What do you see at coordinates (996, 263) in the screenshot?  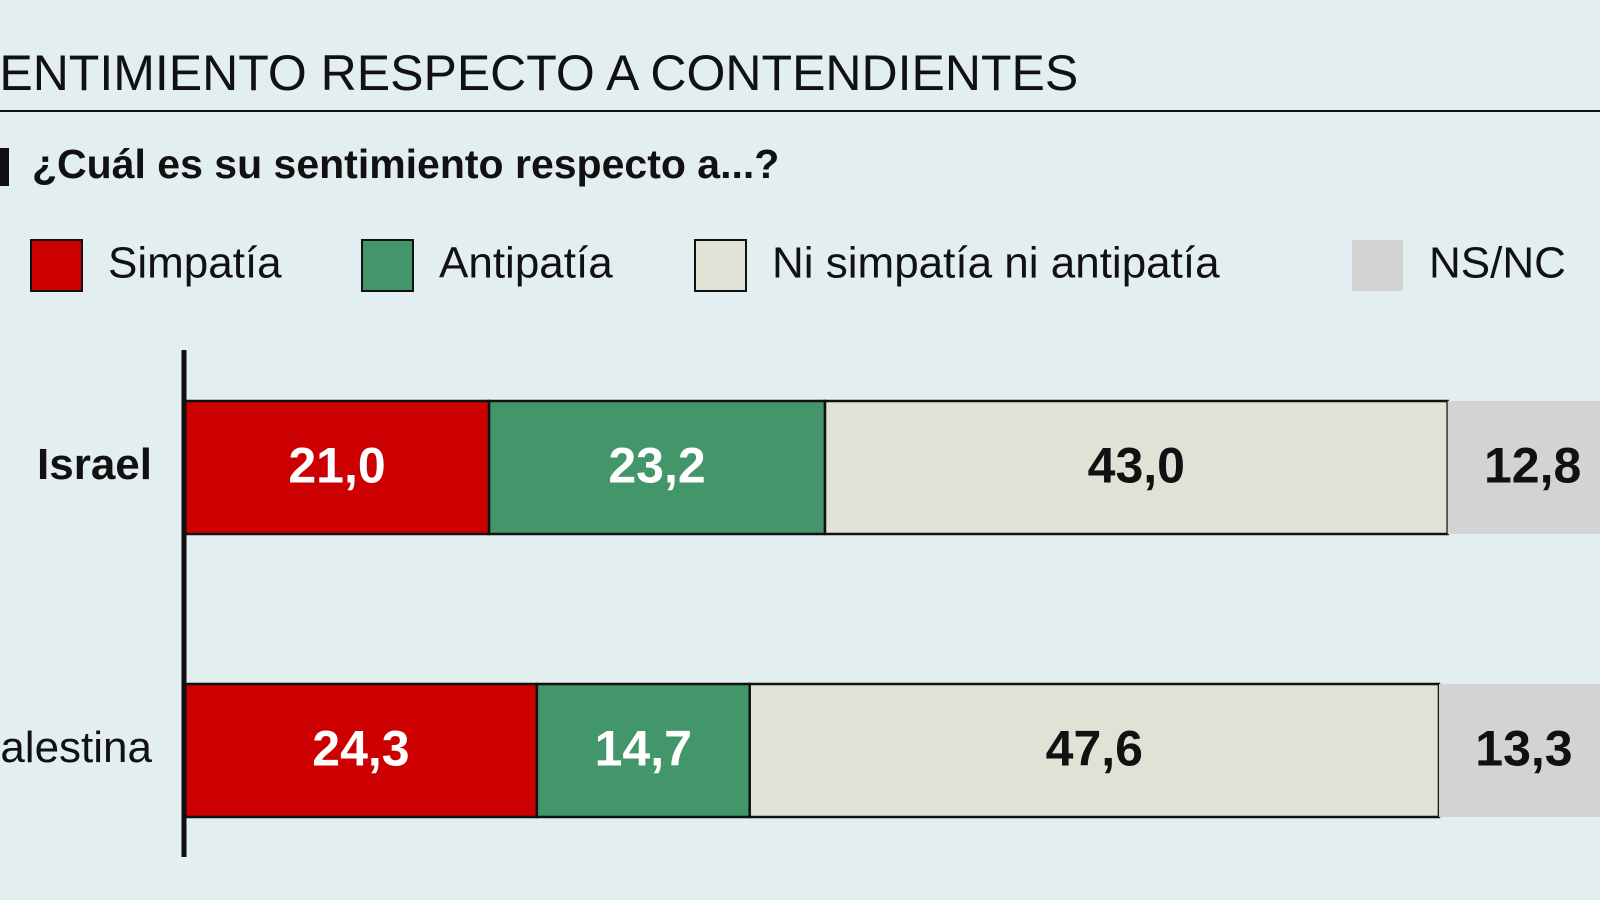 I see `legend-label: Ni simpatía ni antipatía` at bounding box center [996, 263].